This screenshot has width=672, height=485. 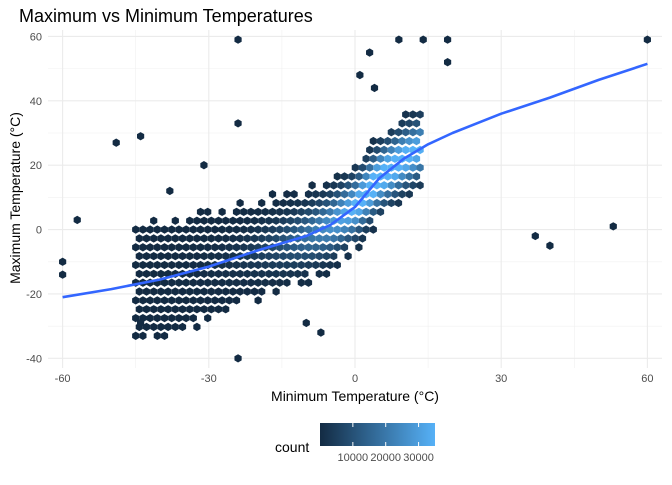 I want to click on x-tick-label: 60, so click(x=647, y=379).